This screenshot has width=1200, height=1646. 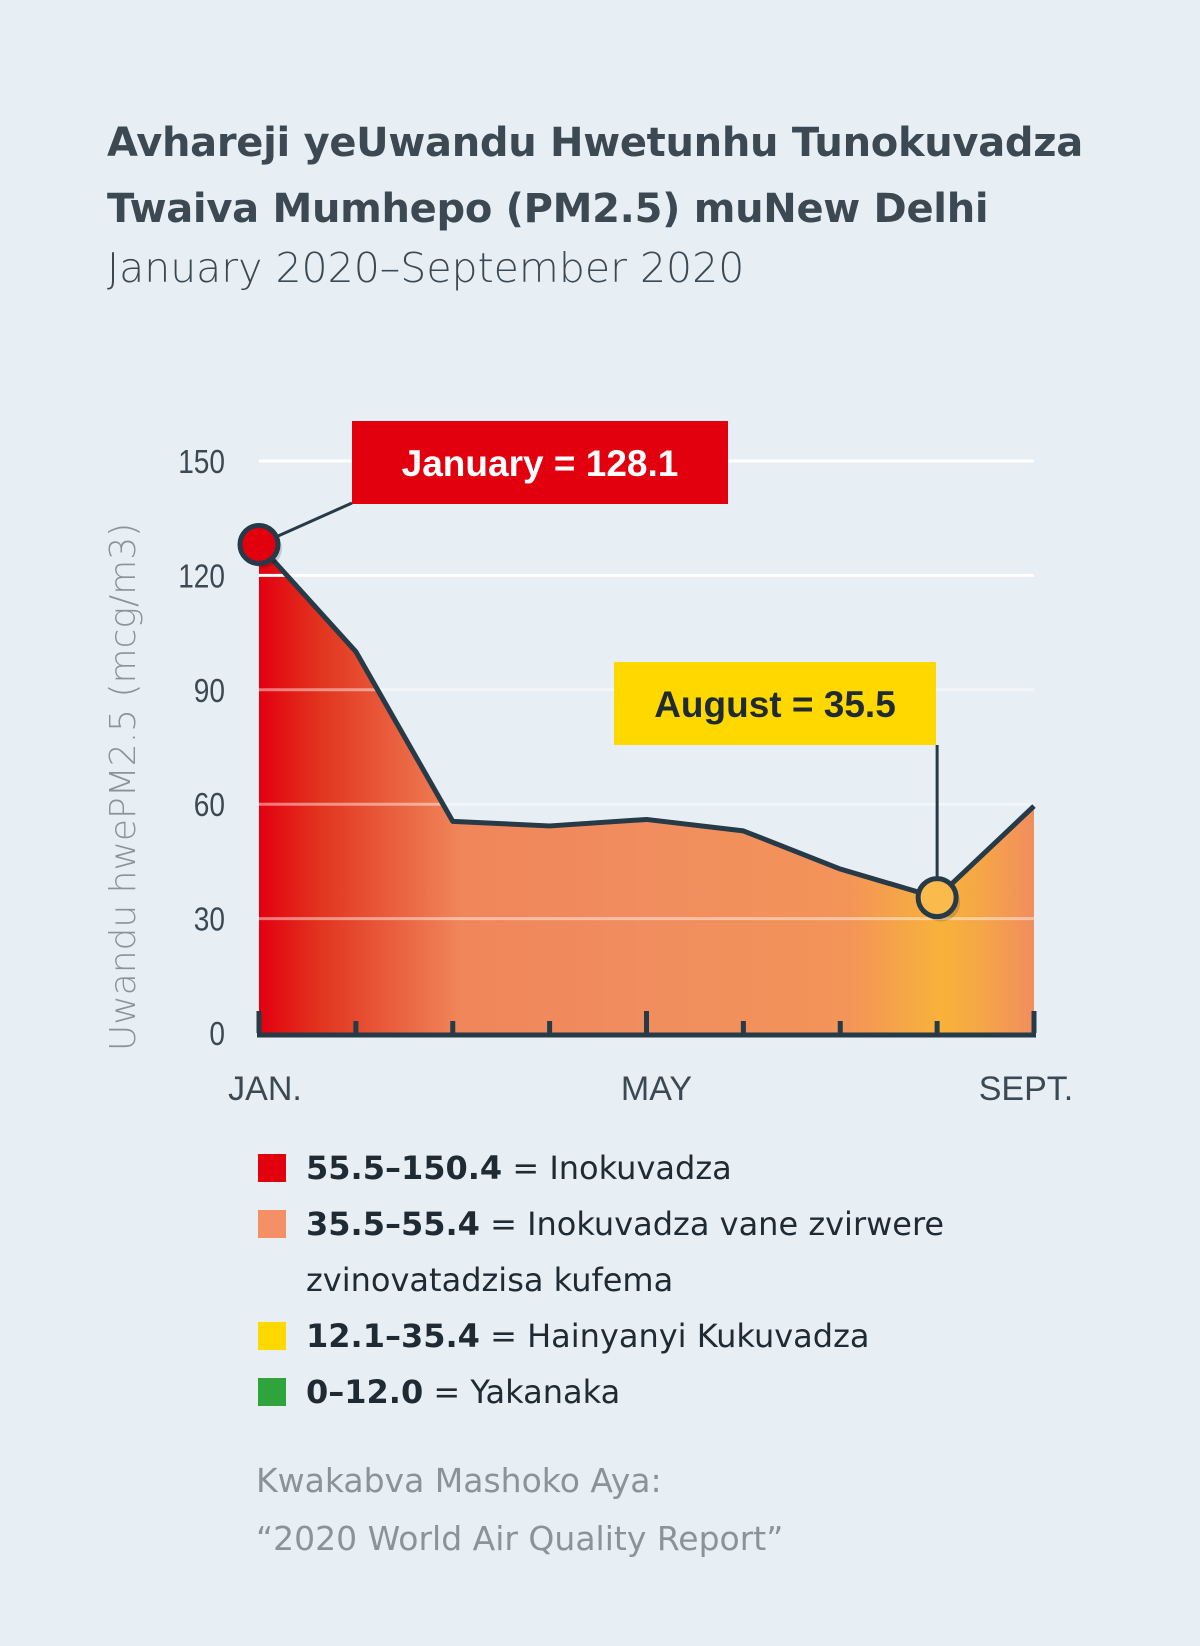 I want to click on x-tick-label: MAY, so click(x=656, y=1089).